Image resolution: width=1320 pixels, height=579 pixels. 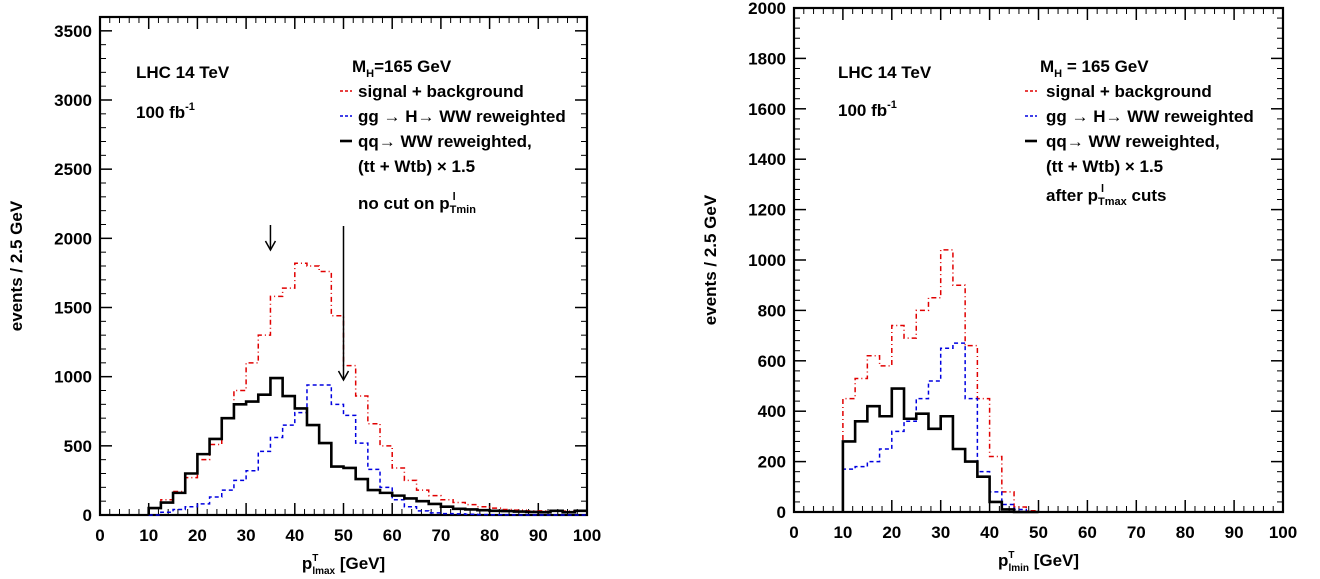 What do you see at coordinates (343, 565) in the screenshot?
I see `x-axis-label: pT lmax [GeV]` at bounding box center [343, 565].